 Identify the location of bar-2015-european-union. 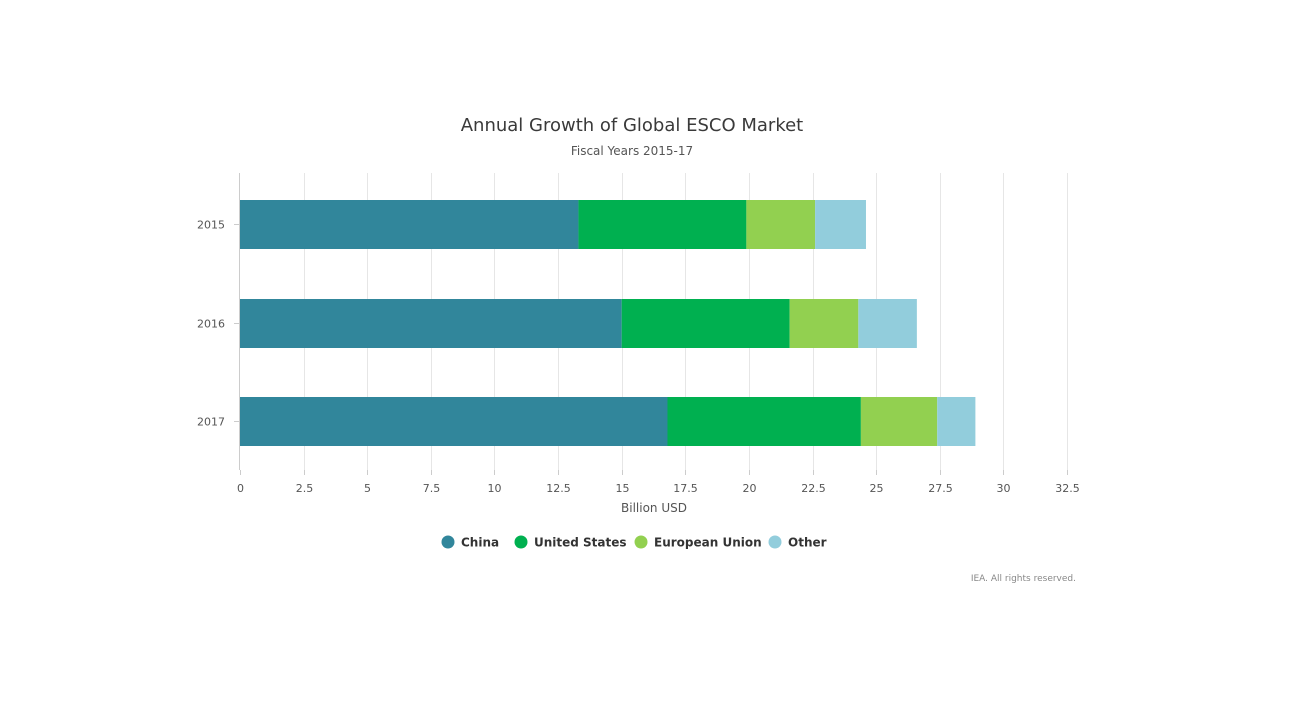
(781, 224).